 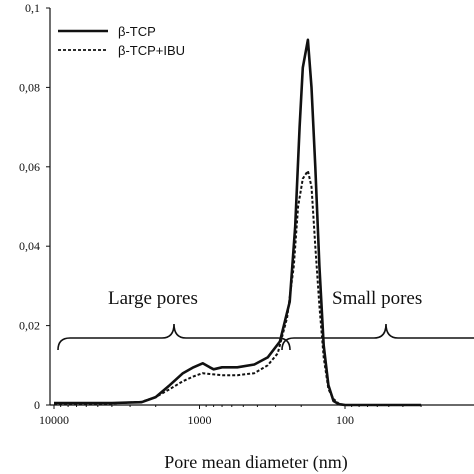 What do you see at coordinates (377, 298) in the screenshot?
I see `small-pores-label: Small pores` at bounding box center [377, 298].